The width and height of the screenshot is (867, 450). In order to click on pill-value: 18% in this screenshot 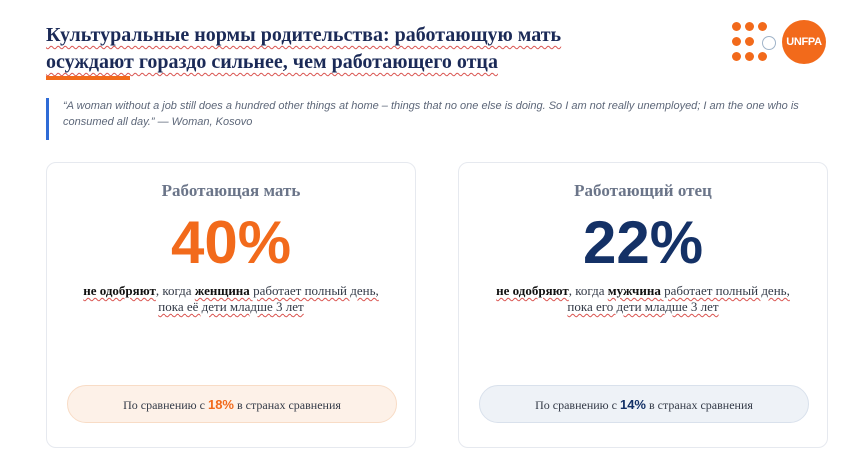, I will do `click(220, 404)`.